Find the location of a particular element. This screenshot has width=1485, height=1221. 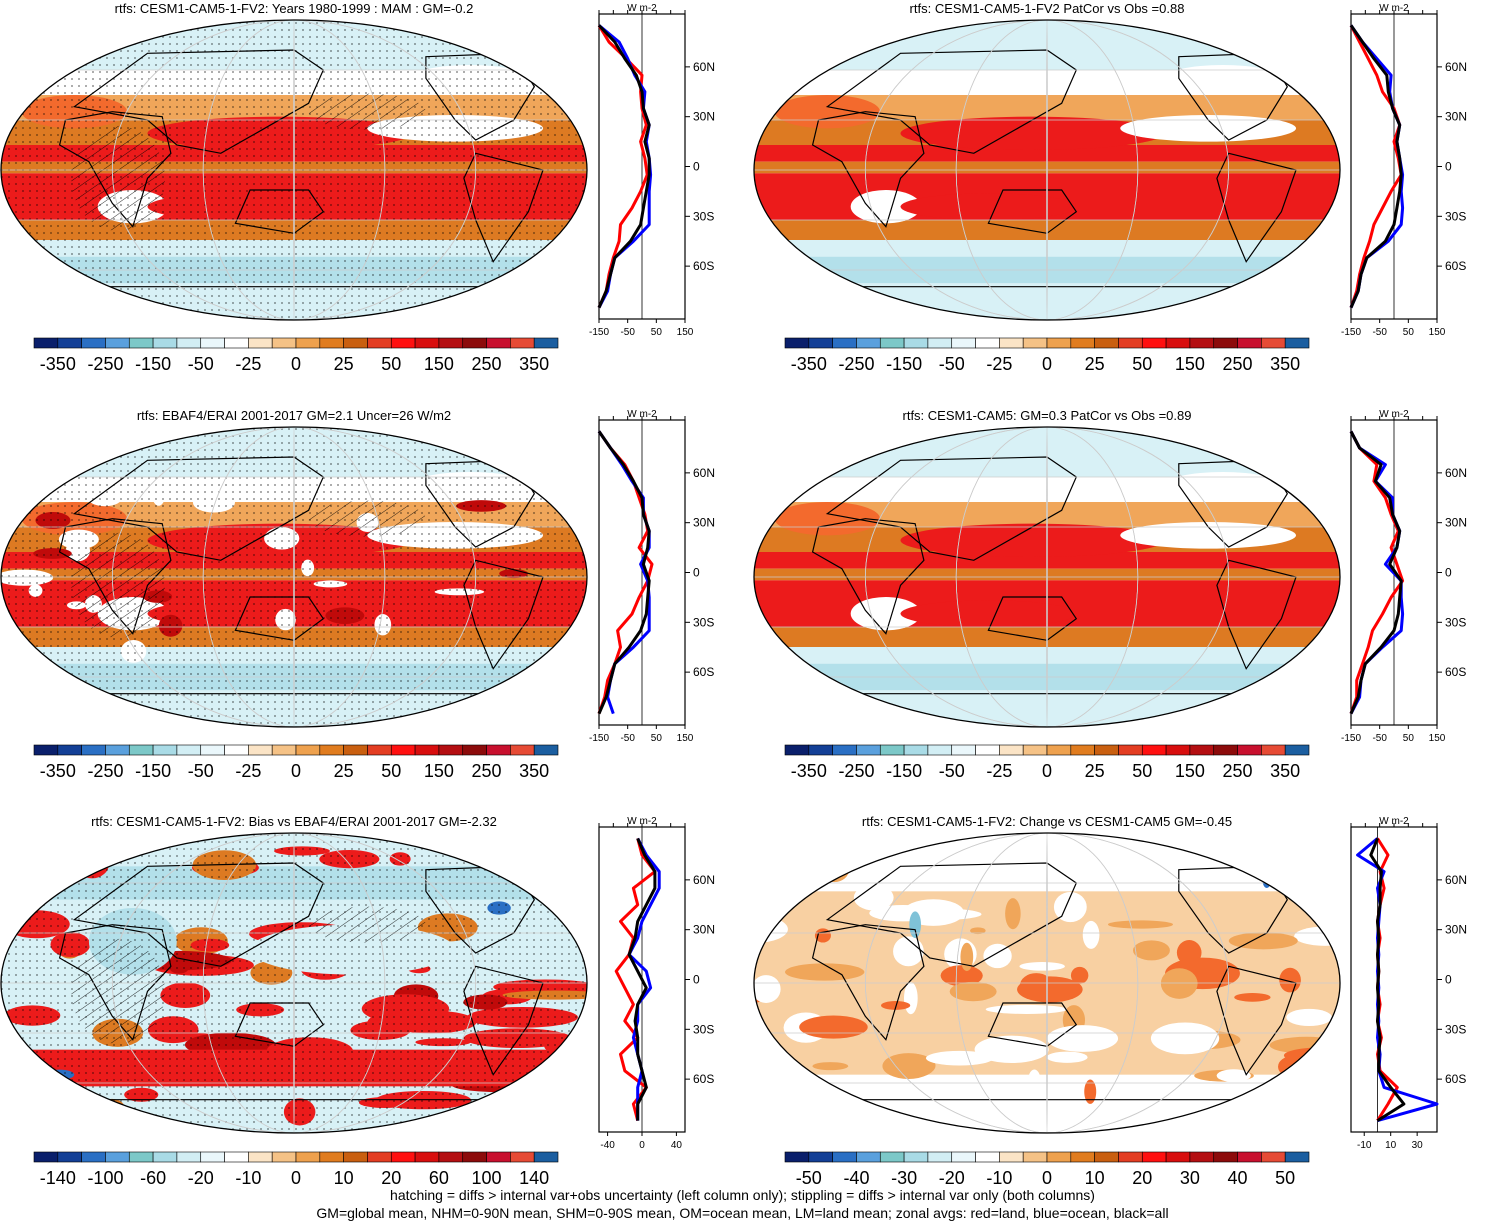

profile-ytick-label: 60S is located at coordinates (703, 672).